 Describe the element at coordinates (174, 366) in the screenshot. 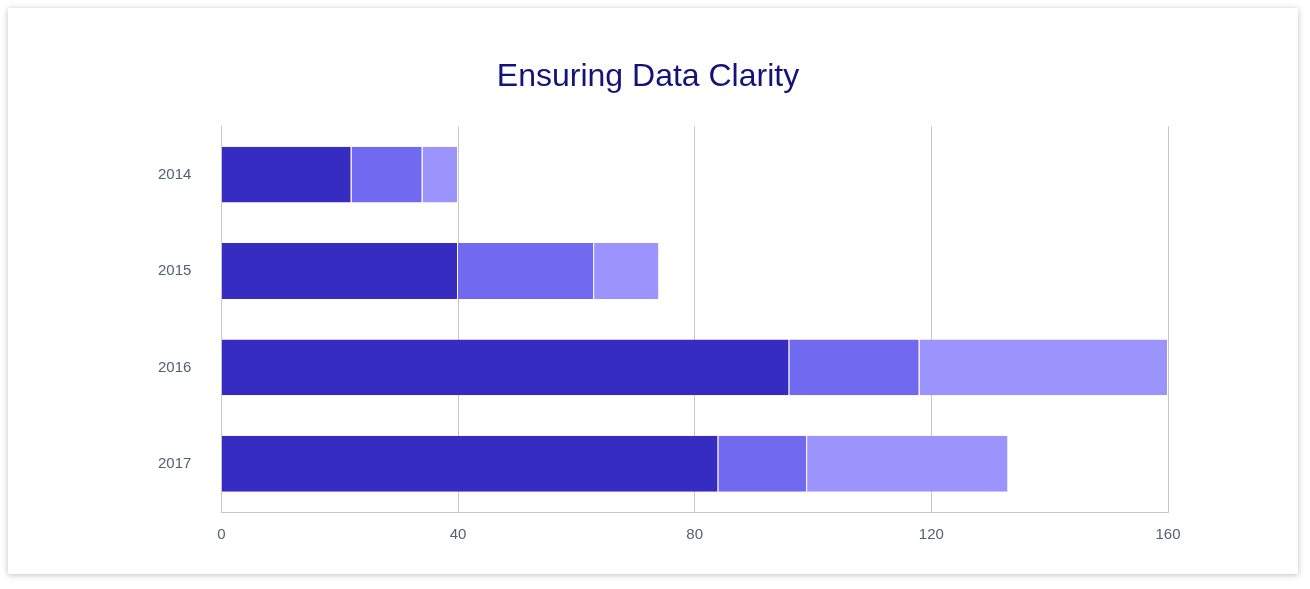

I see `y-tick-label: 2016` at that location.